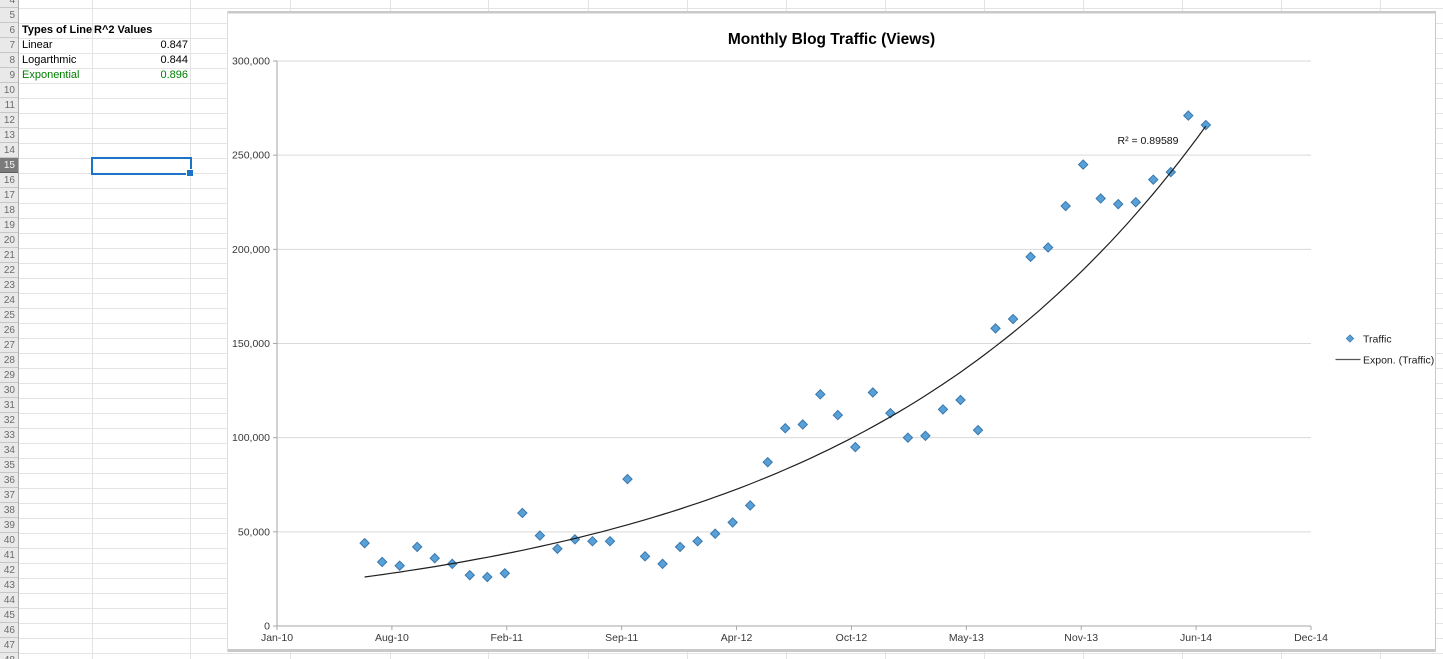 This screenshot has width=1443, height=659. Describe the element at coordinates (174, 60) in the screenshot. I see `cell-b8-logarithmic-r2: 0.844` at that location.